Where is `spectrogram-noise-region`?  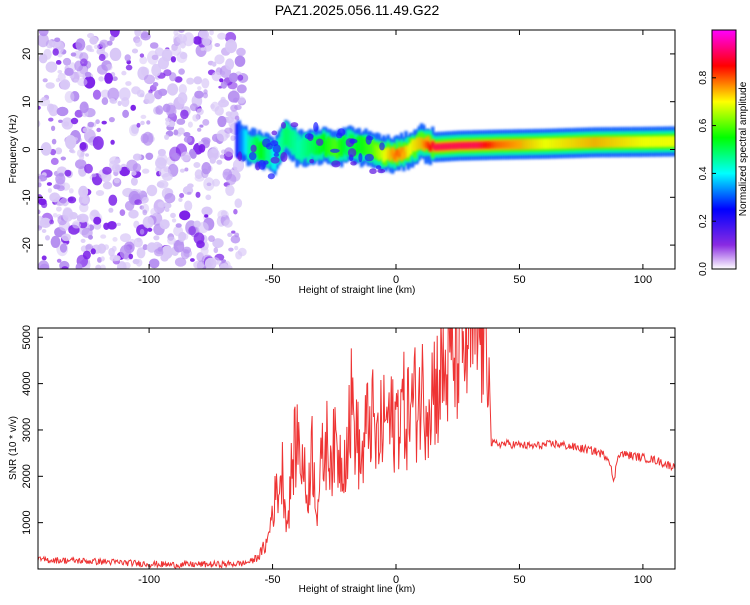 spectrogram-noise-region is located at coordinates (143, 149).